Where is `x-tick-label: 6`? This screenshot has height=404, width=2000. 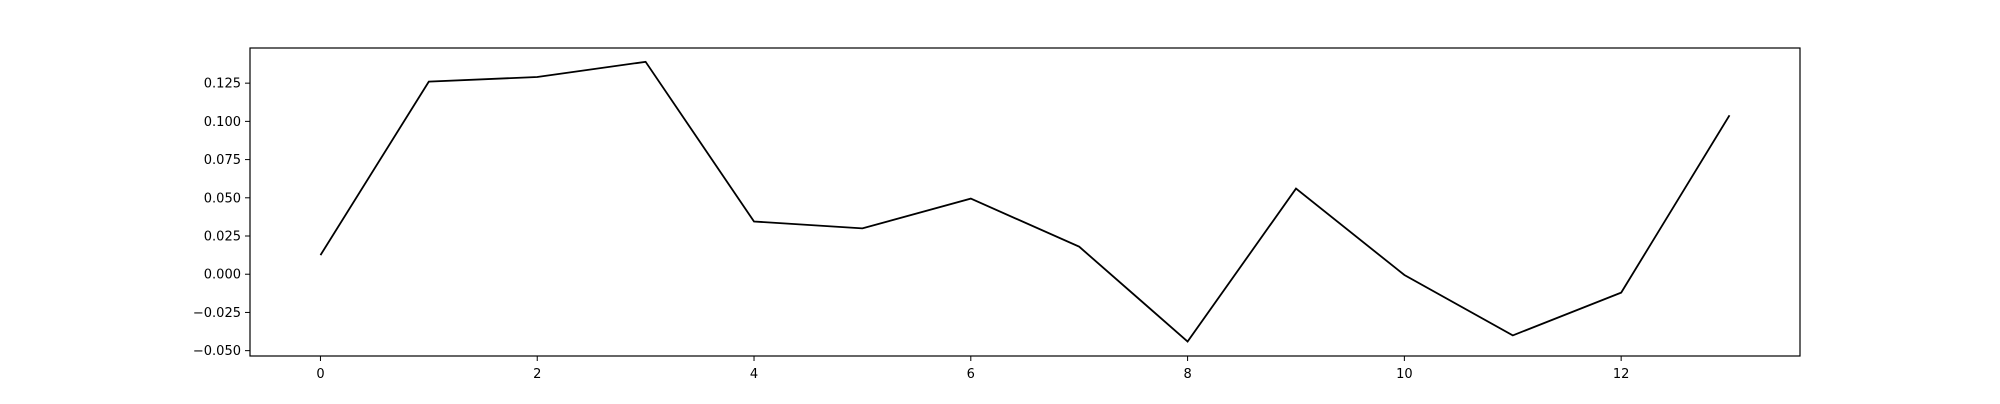 x-tick-label: 6 is located at coordinates (971, 374).